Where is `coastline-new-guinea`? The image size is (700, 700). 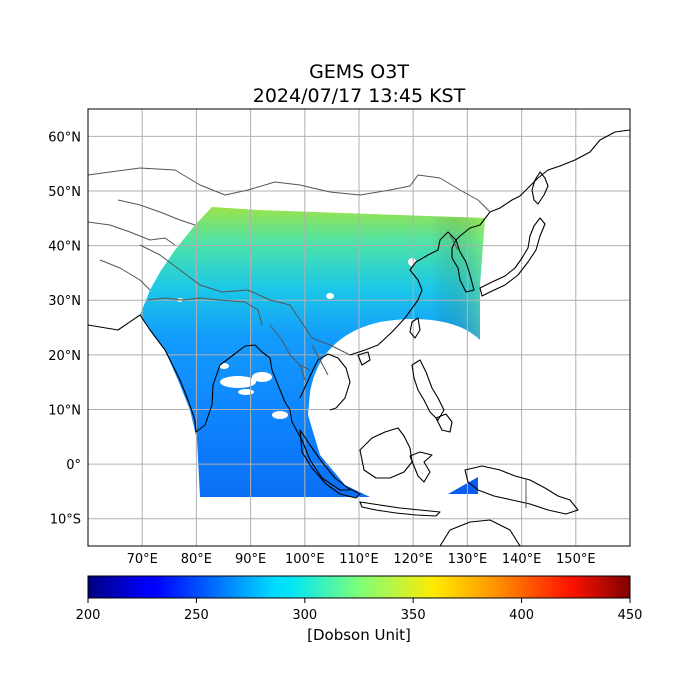 coastline-new-guinea is located at coordinates (521, 490).